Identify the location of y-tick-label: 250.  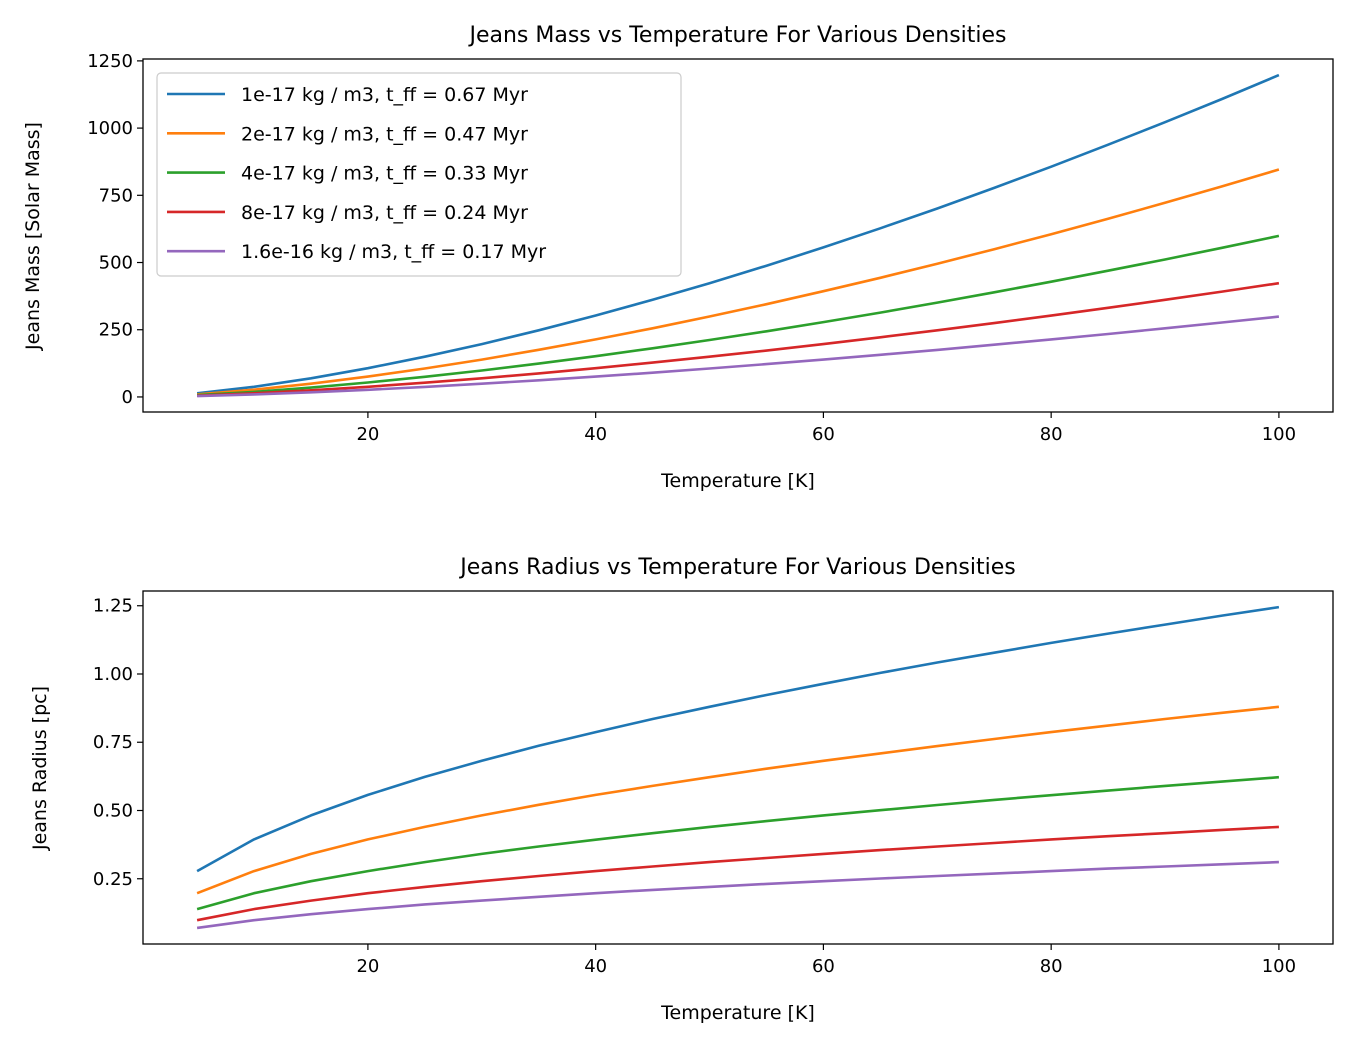
(116, 330).